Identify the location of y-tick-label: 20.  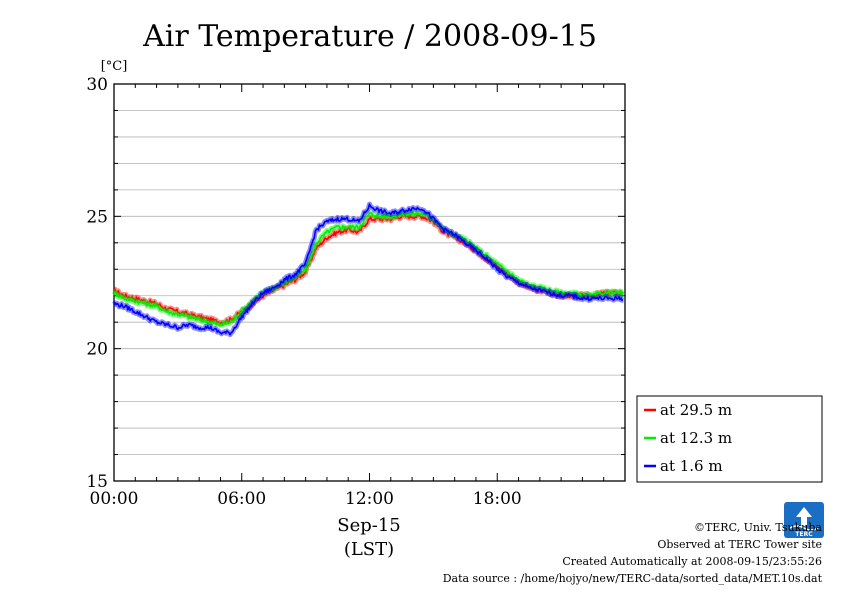
(97, 350).